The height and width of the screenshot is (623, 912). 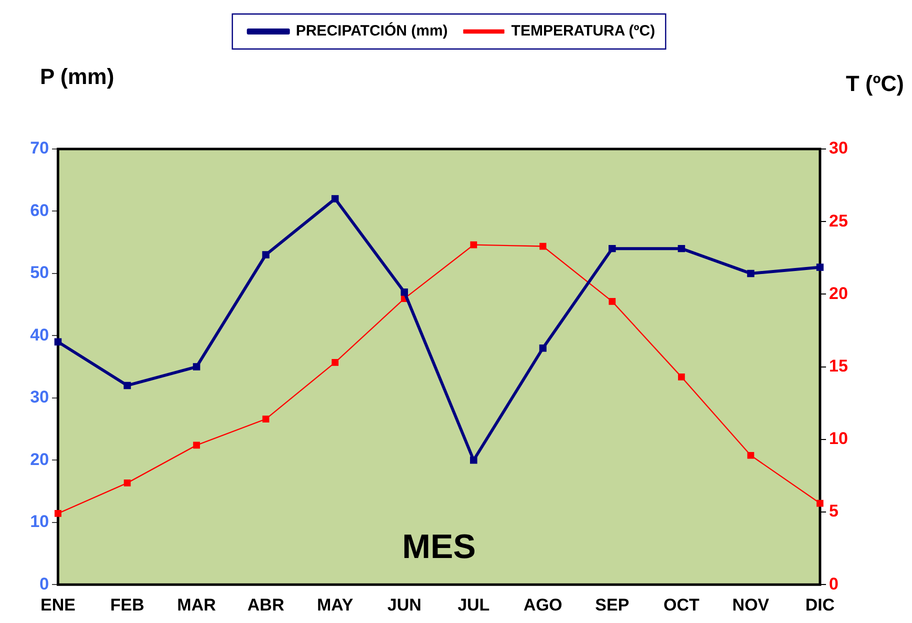 What do you see at coordinates (372, 31) in the screenshot?
I see `legend-label: PRECIPATCIÓN (mm)` at bounding box center [372, 31].